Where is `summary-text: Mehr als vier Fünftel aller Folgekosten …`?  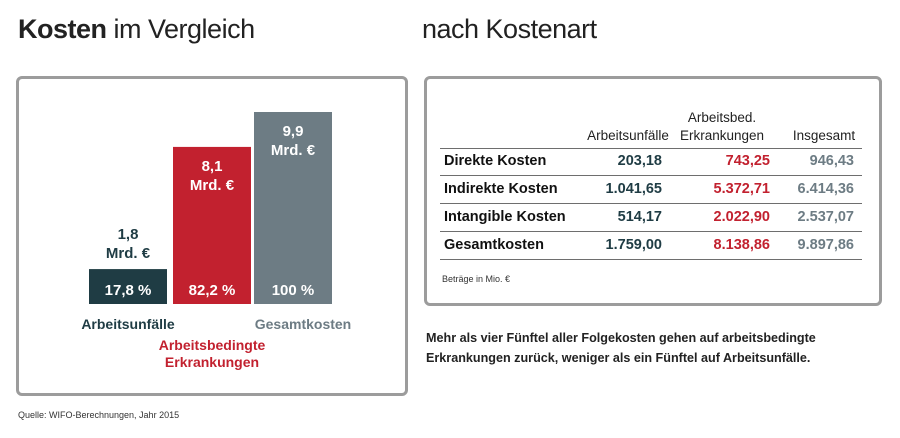 summary-text: Mehr als vier Fünftel aller Folgekosten … is located at coordinates (621, 348).